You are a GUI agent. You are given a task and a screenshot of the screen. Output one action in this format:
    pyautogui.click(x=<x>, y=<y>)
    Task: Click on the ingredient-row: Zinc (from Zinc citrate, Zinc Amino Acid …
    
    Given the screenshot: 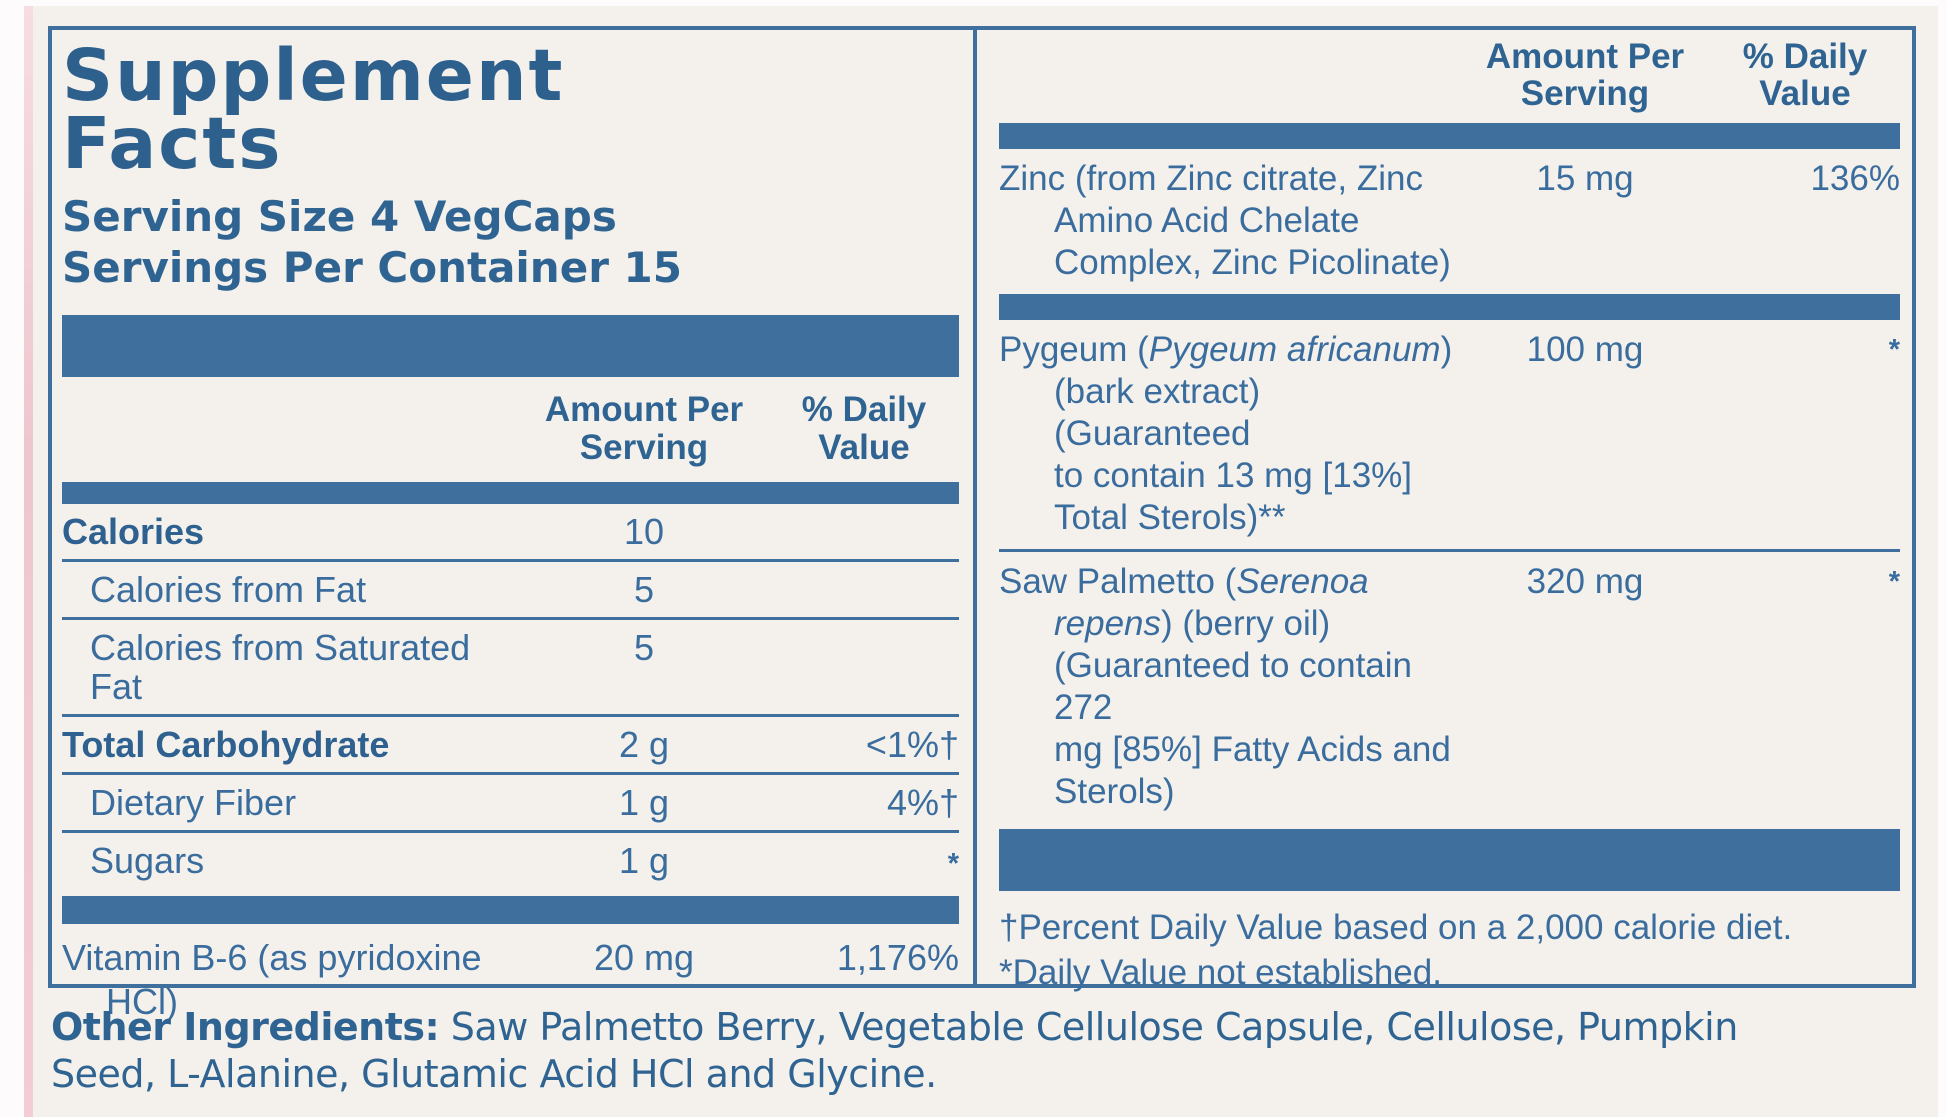 What is the action you would take?
    pyautogui.click(x=1449, y=221)
    